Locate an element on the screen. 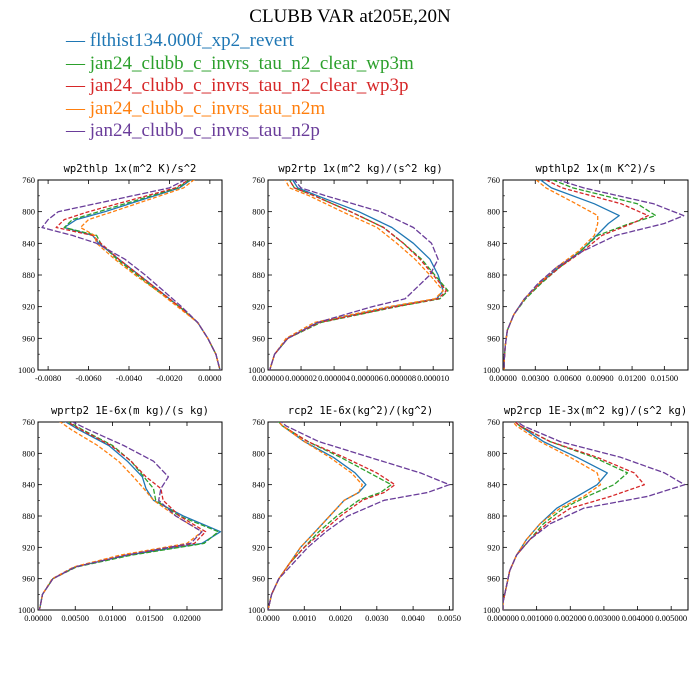  panel-title: wp2rcp 1E-3x(m^2 kg)/(s^2 kg) is located at coordinates (595, 411).